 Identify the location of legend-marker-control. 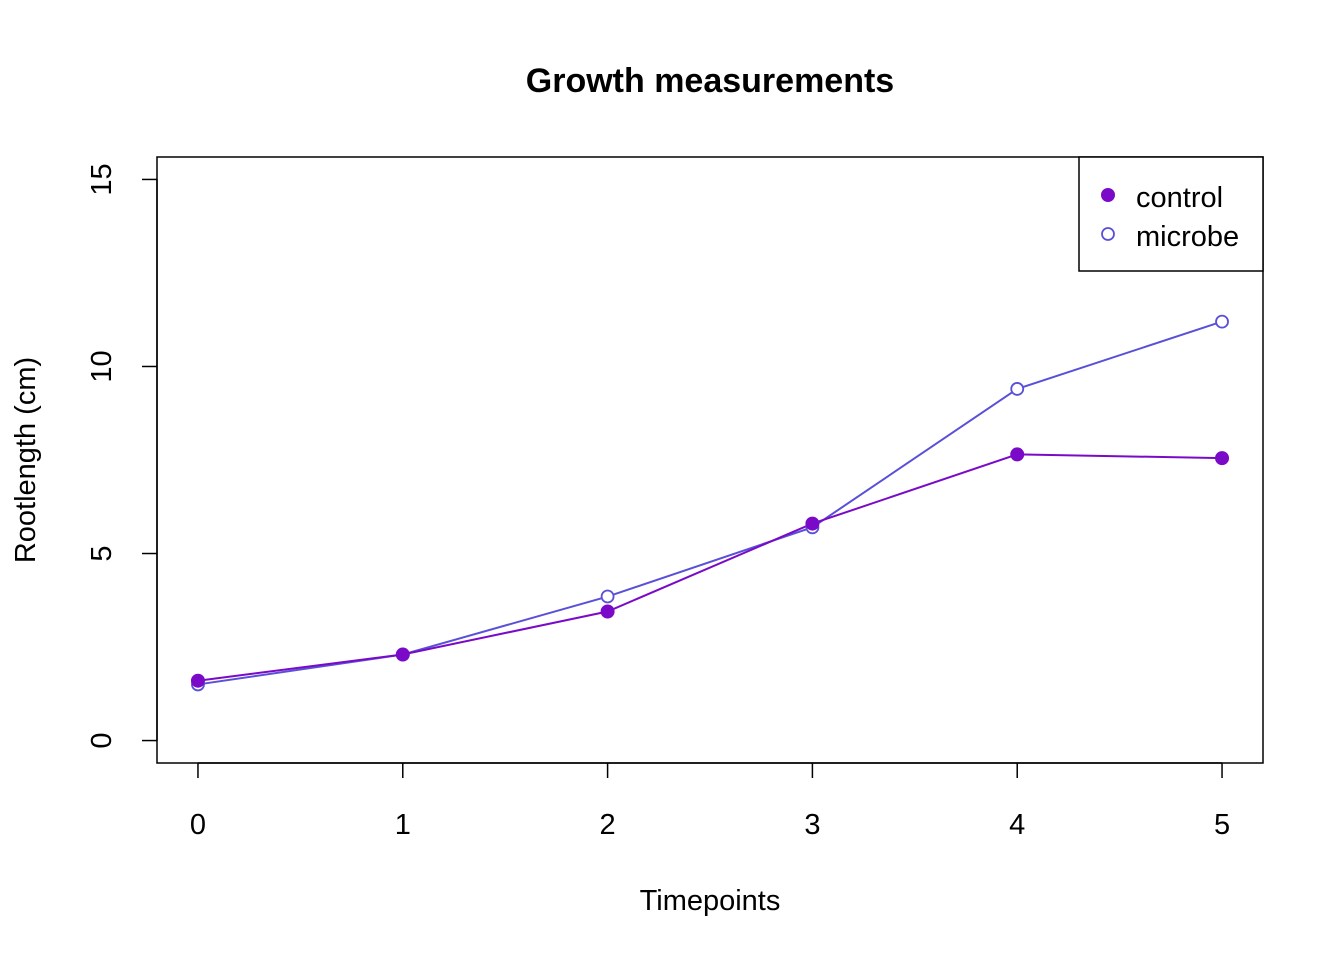
(1108, 195).